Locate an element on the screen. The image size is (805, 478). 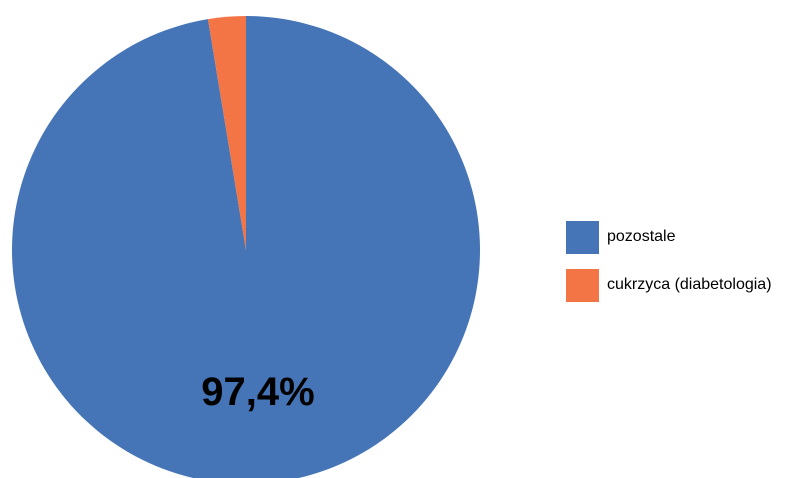
legend-item-cukrzyca: cukrzyca (diabetologia) is located at coordinates (685, 285).